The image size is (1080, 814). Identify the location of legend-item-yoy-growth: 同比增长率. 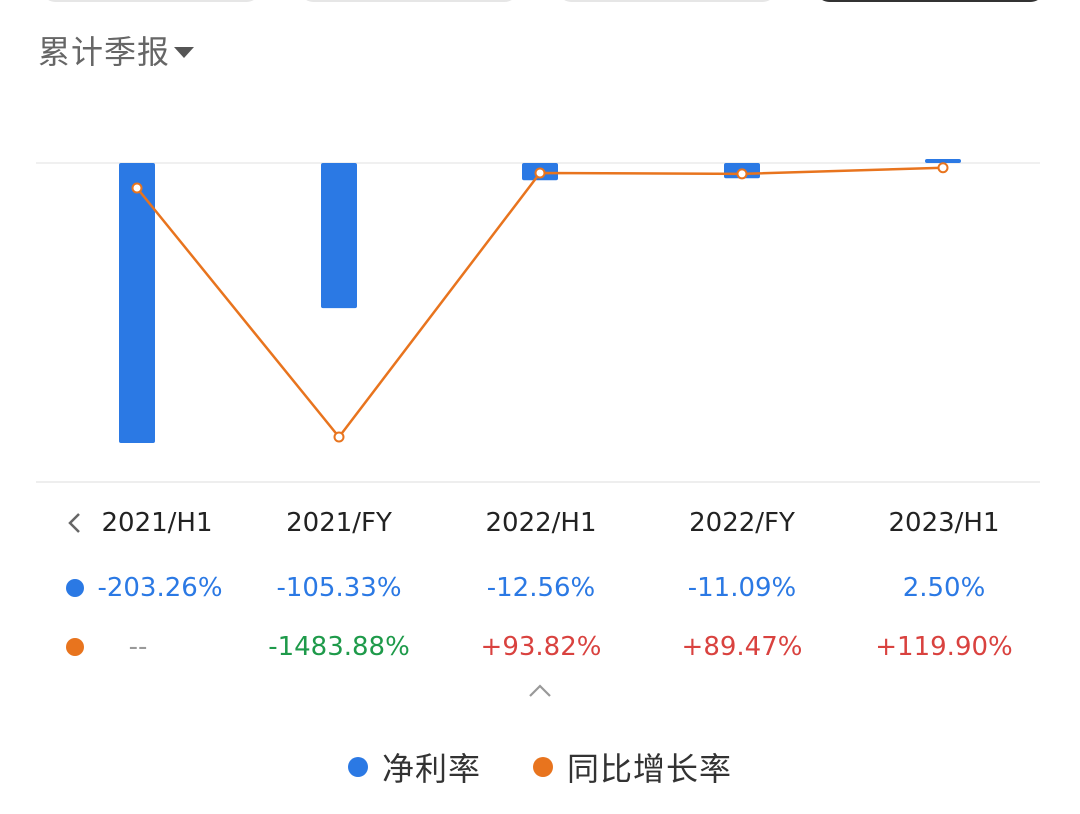
(632, 767).